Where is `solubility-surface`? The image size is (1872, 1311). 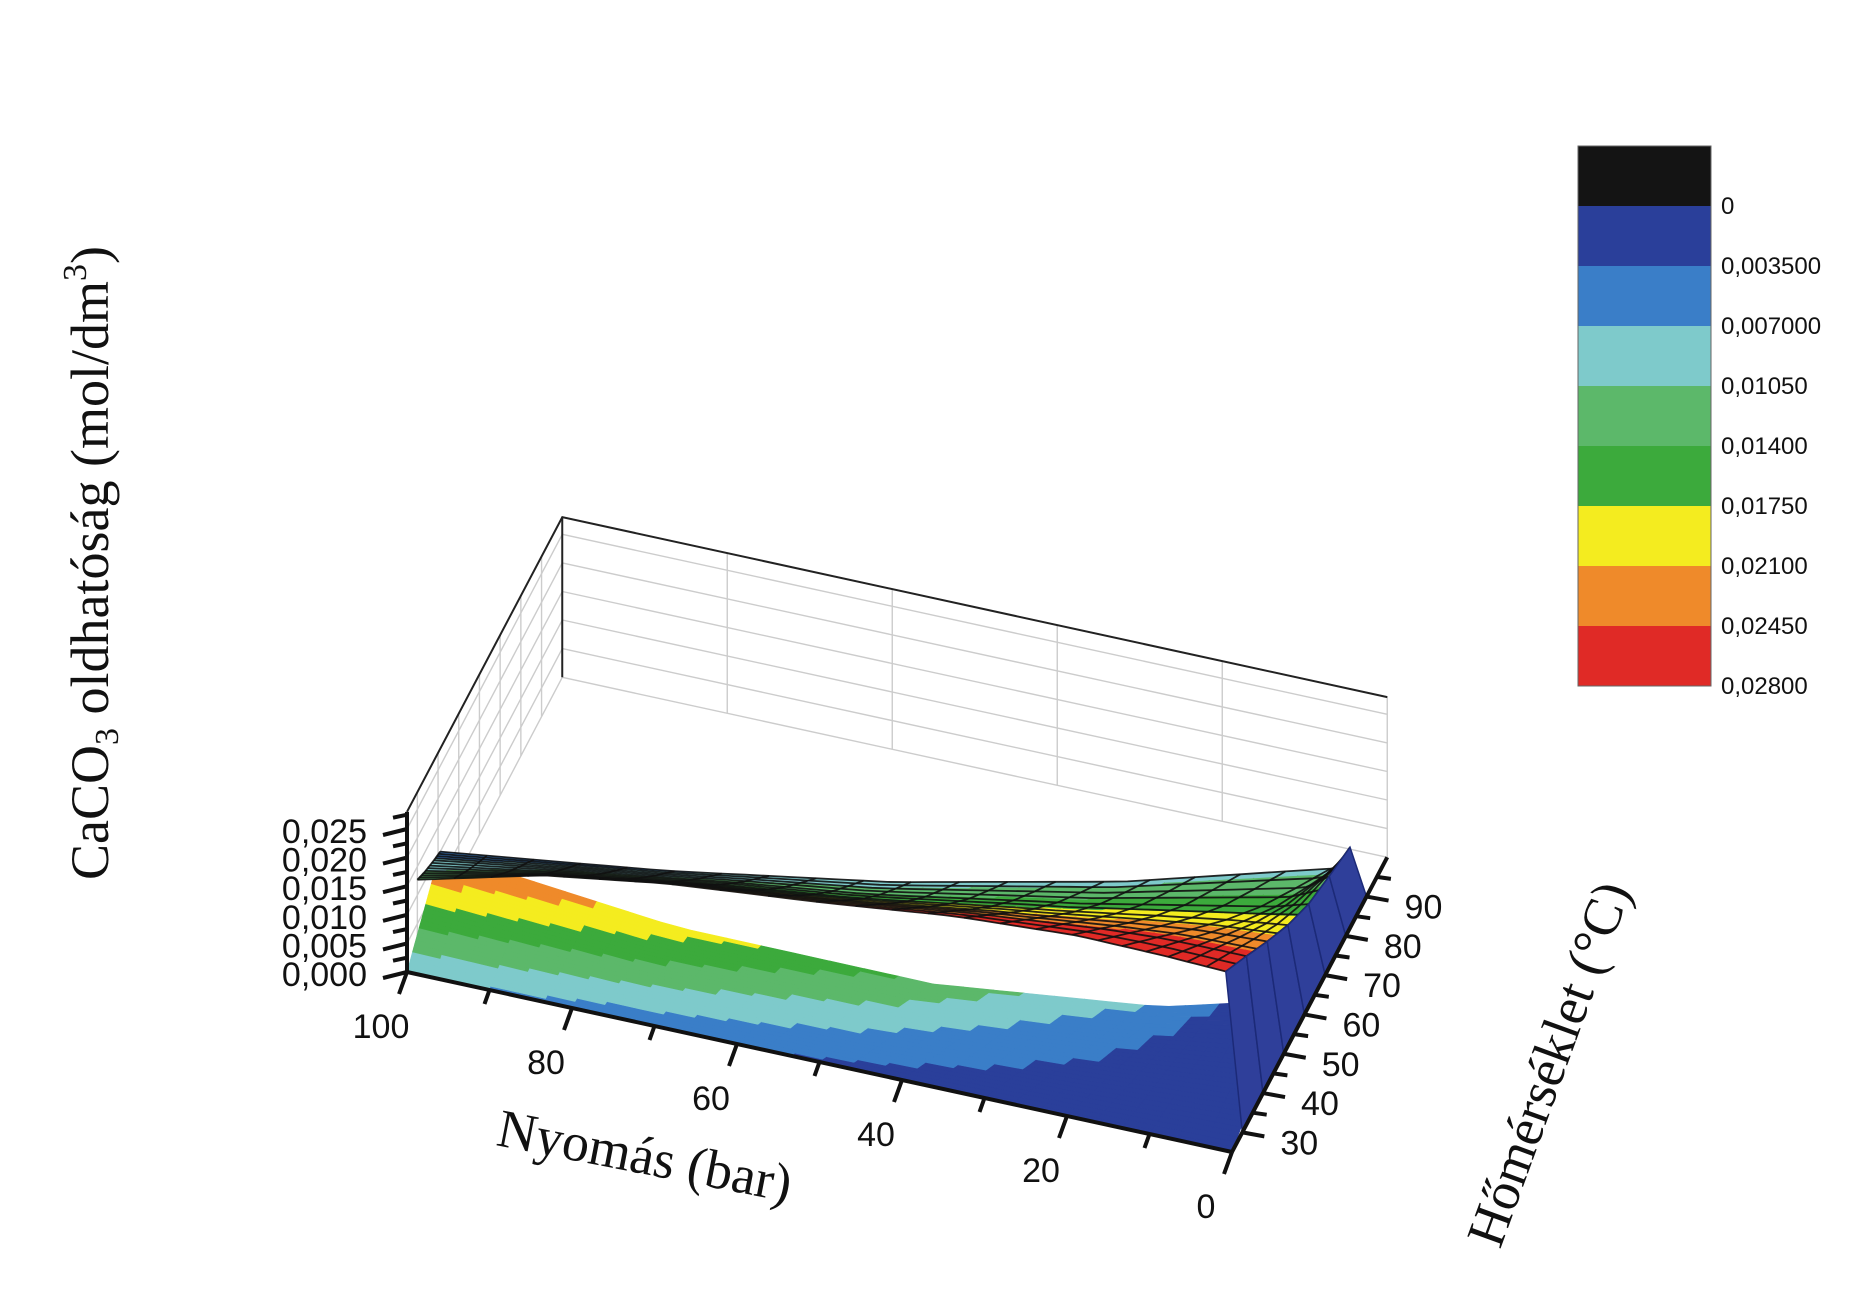 solubility-surface is located at coordinates (892, 990).